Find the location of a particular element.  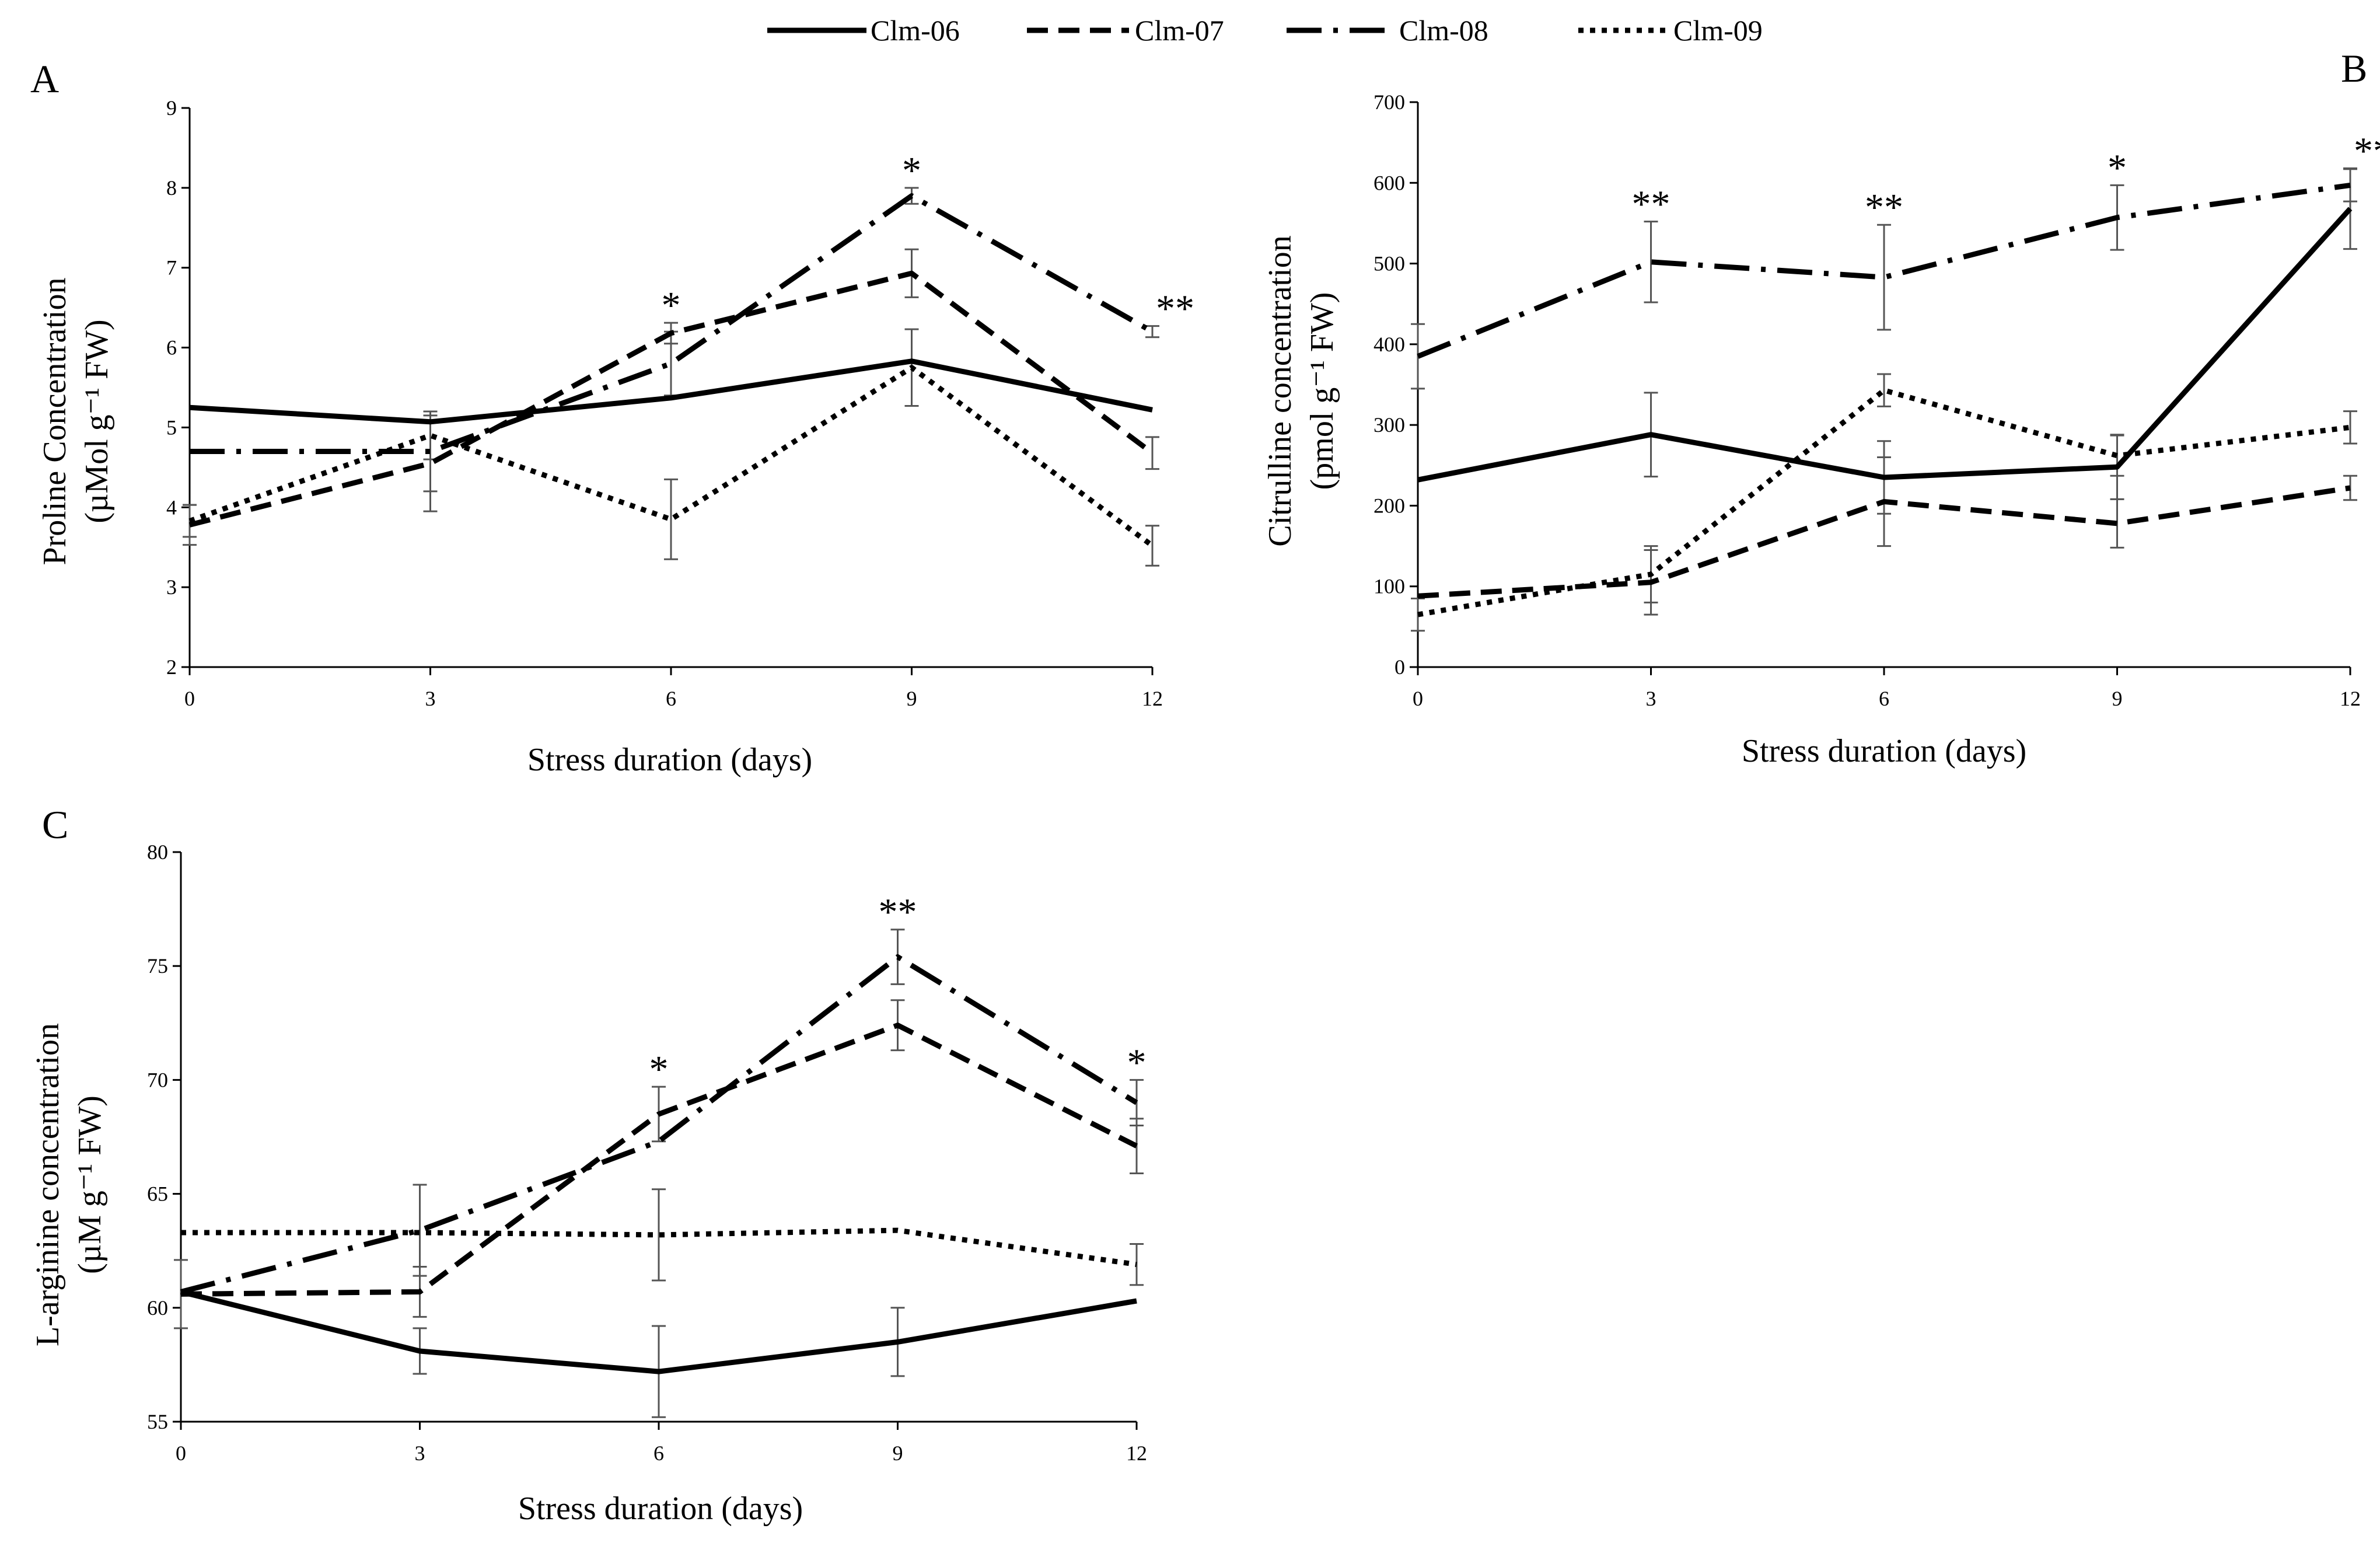

panel-b-letter: B is located at coordinates (2354, 68).